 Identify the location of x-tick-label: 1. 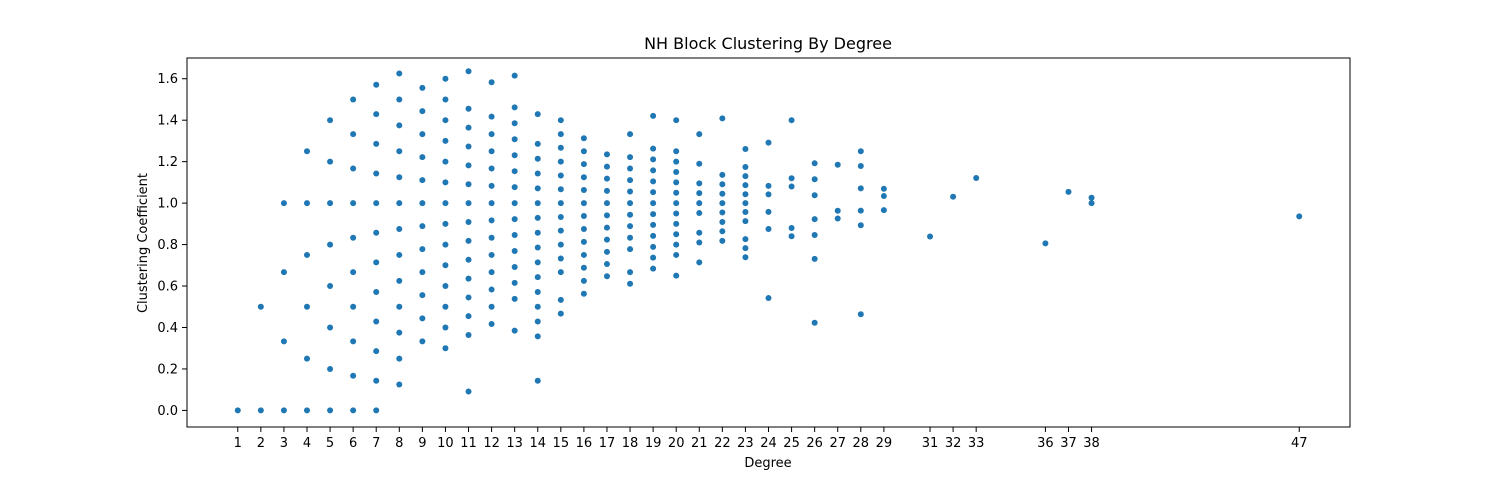
(238, 443).